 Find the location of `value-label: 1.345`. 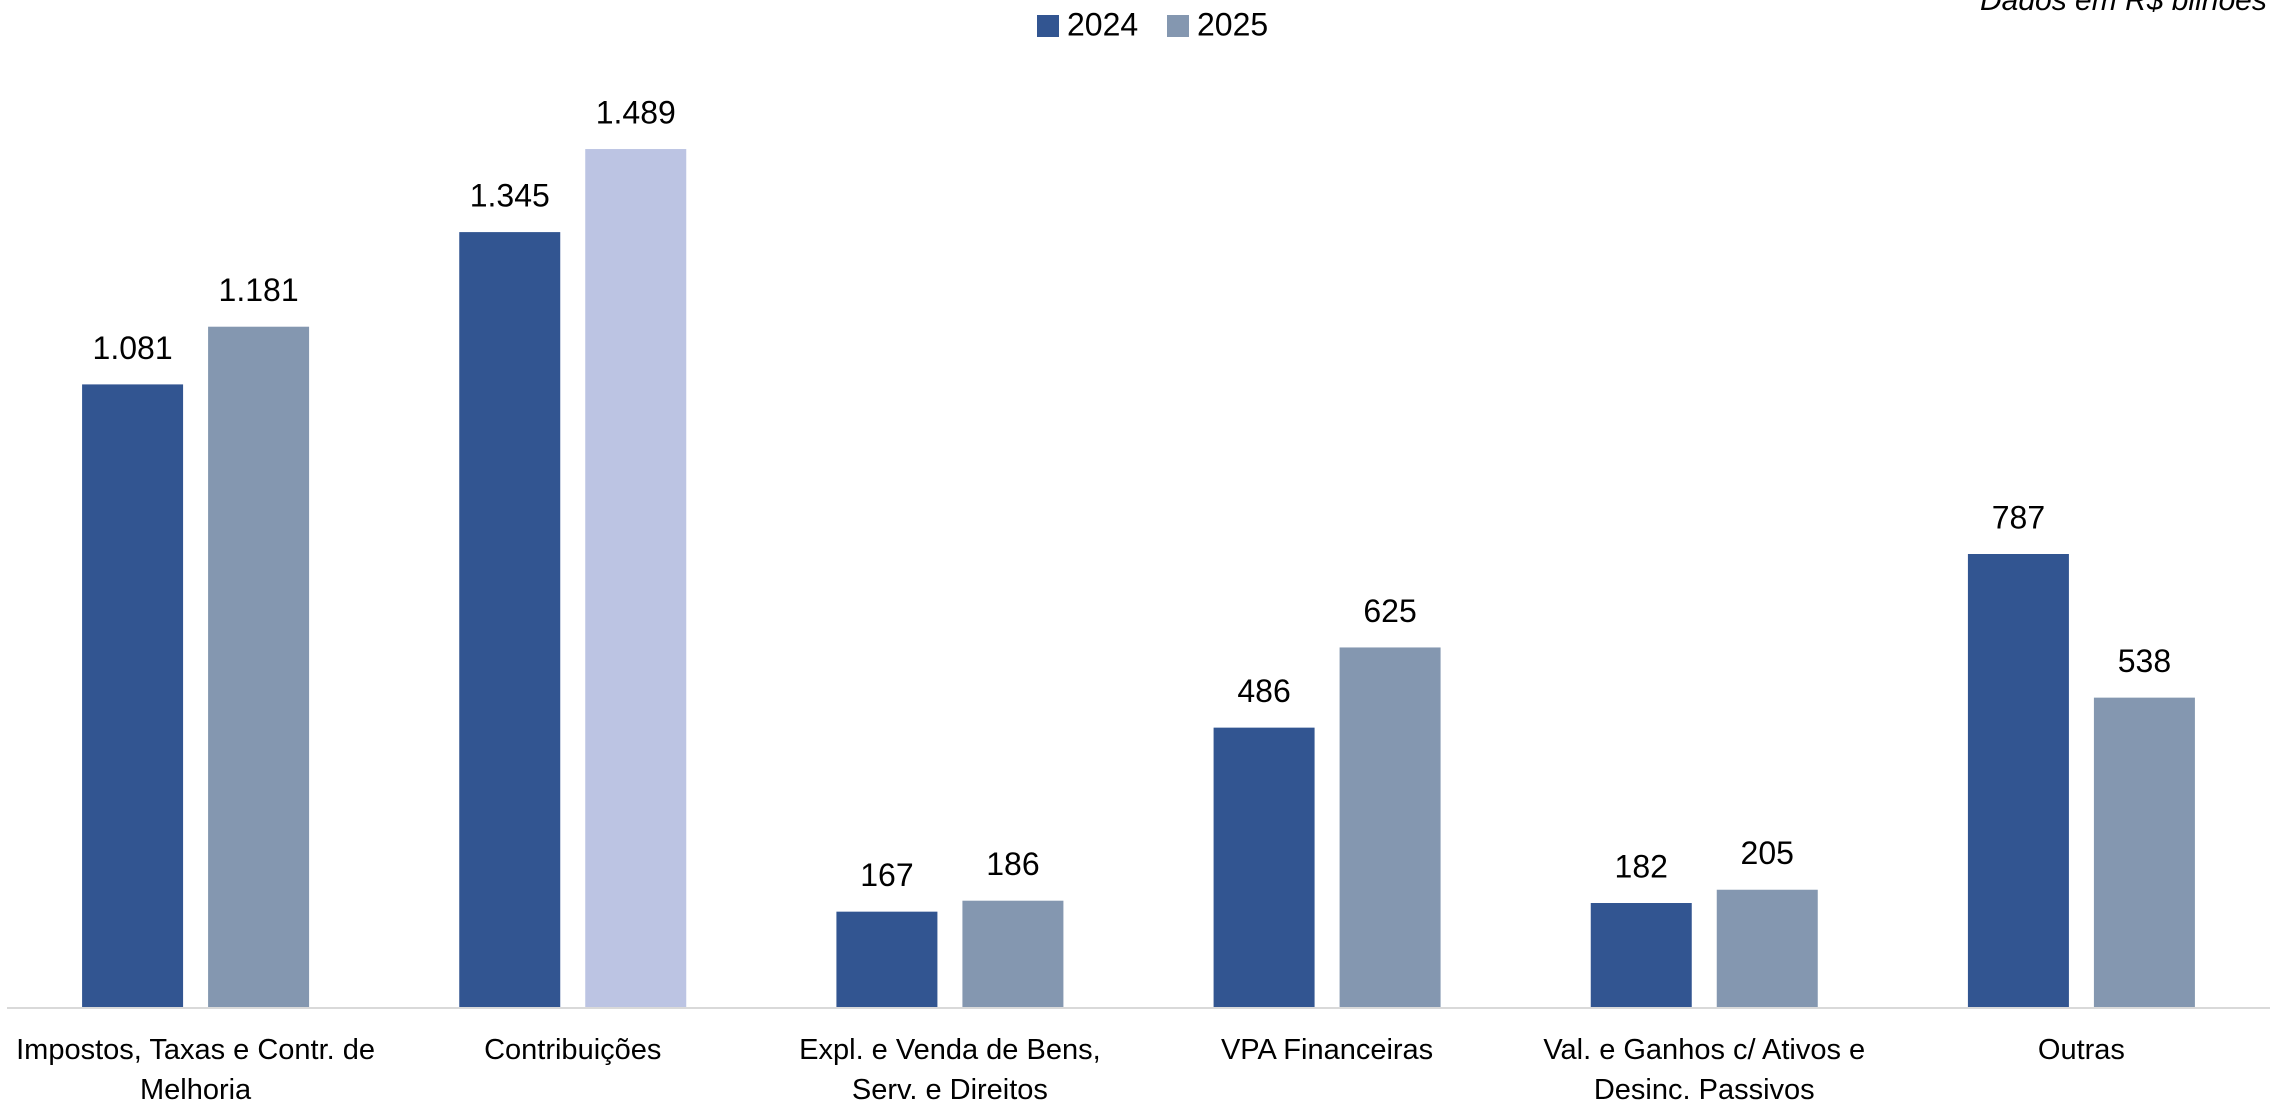

value-label: 1.345 is located at coordinates (510, 196).